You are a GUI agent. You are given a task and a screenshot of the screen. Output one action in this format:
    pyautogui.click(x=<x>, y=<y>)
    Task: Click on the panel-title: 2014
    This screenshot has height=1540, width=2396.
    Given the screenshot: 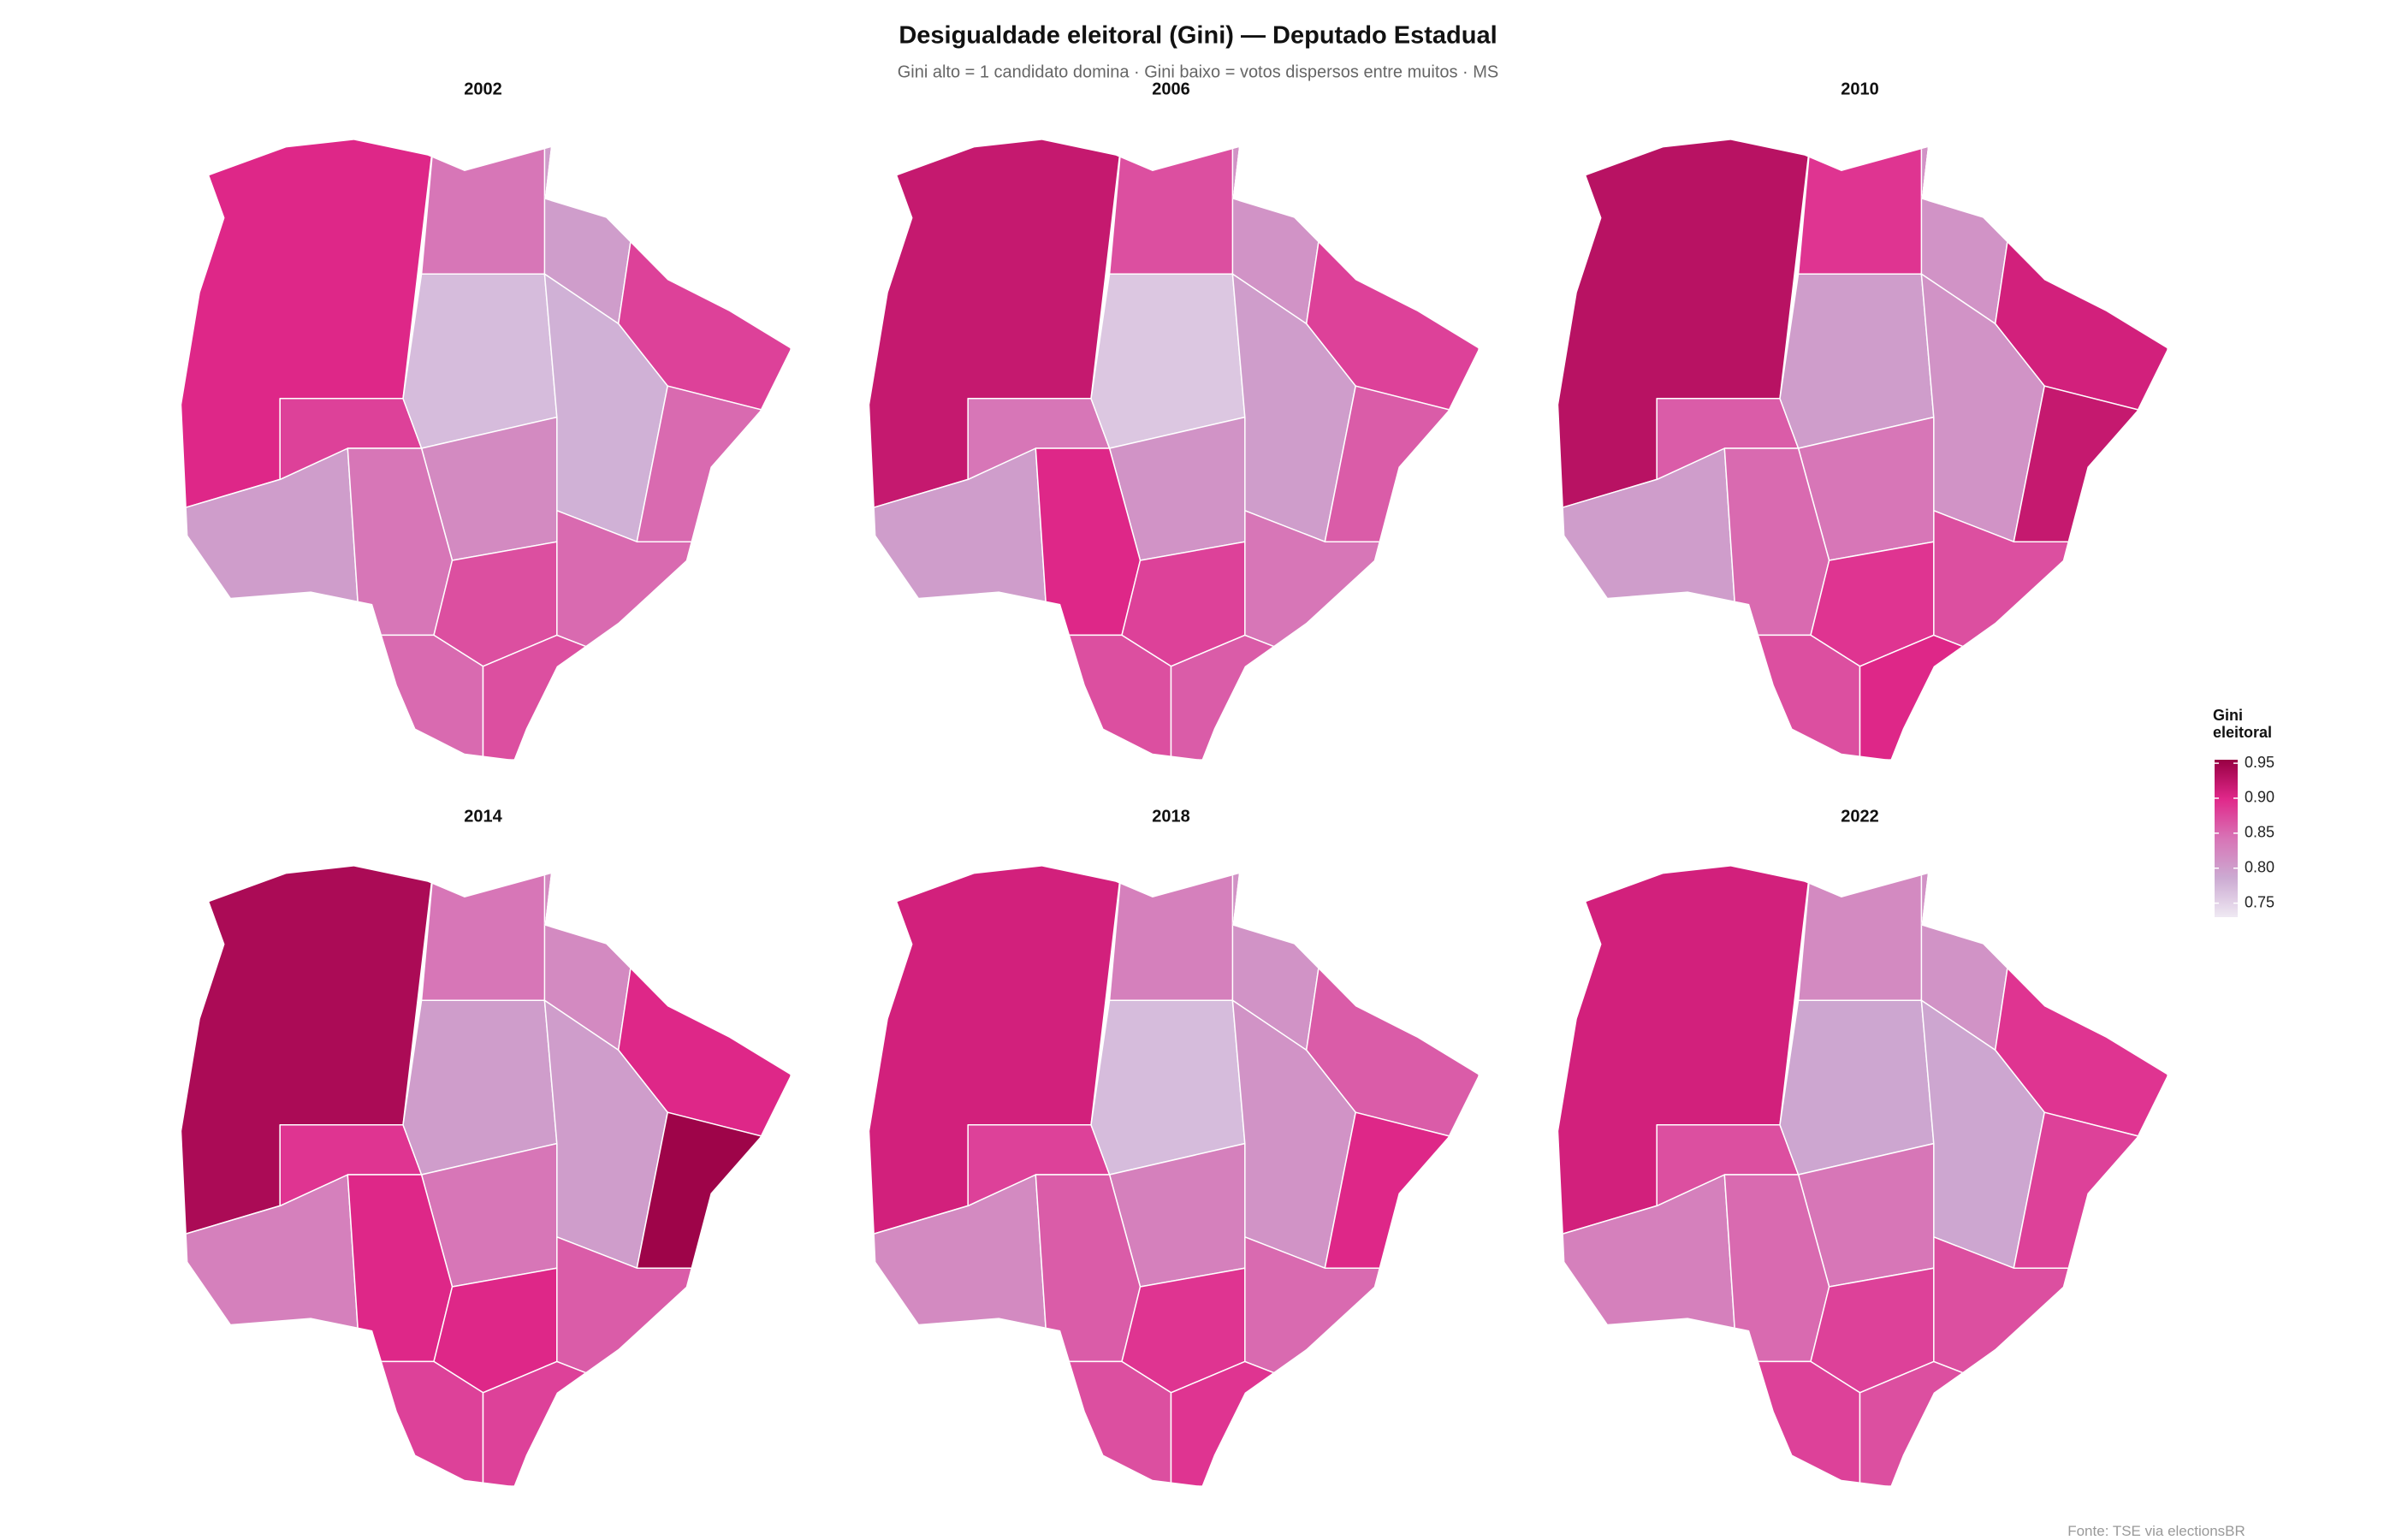 What is the action you would take?
    pyautogui.click(x=483, y=816)
    